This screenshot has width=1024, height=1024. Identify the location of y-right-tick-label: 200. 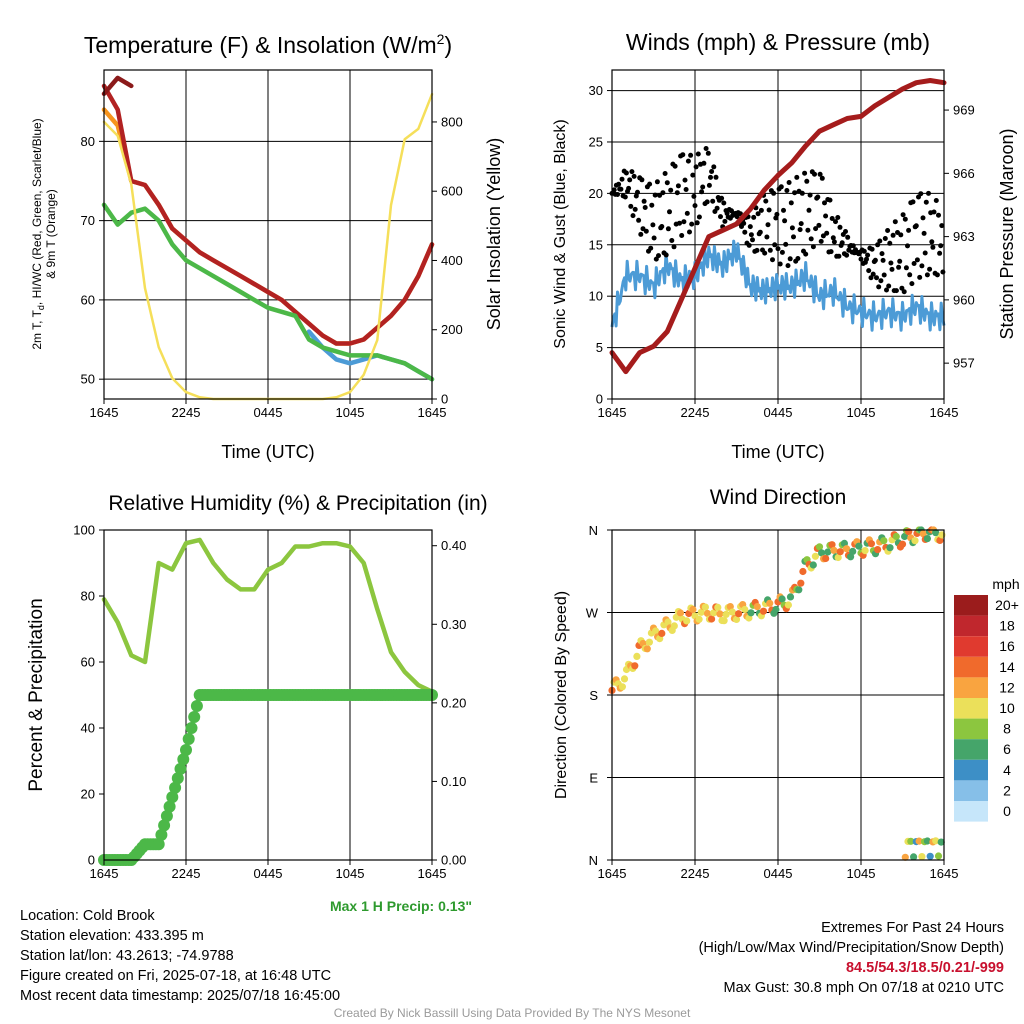
(452, 329).